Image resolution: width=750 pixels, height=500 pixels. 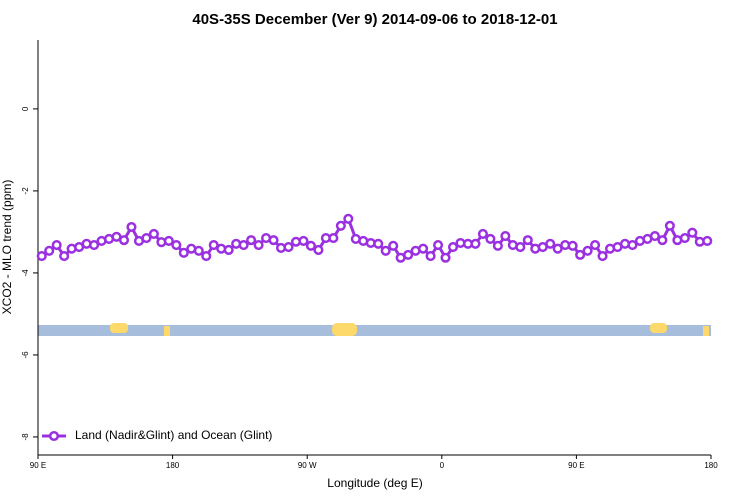 What do you see at coordinates (442, 465) in the screenshot?
I see `x-tick-label: 0` at bounding box center [442, 465].